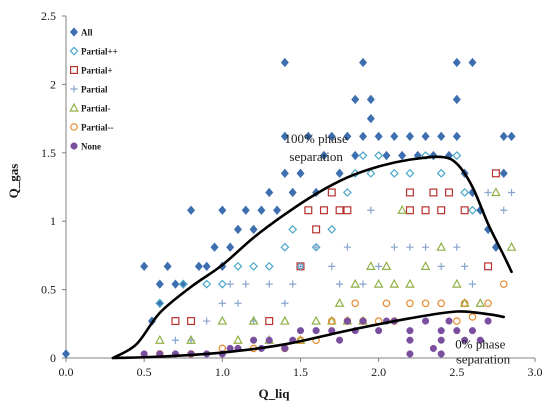 This screenshot has height=406, width=544. I want to click on y-tick-label: 2, so click(53, 84).